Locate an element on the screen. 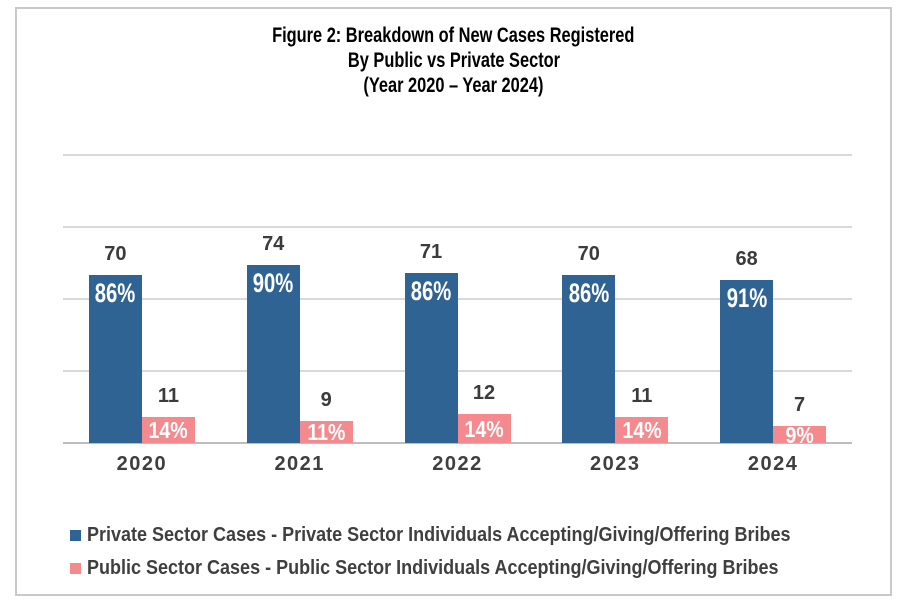  chart-title-text-3: (Year 2020 – Year 2024) is located at coordinates (453, 85).